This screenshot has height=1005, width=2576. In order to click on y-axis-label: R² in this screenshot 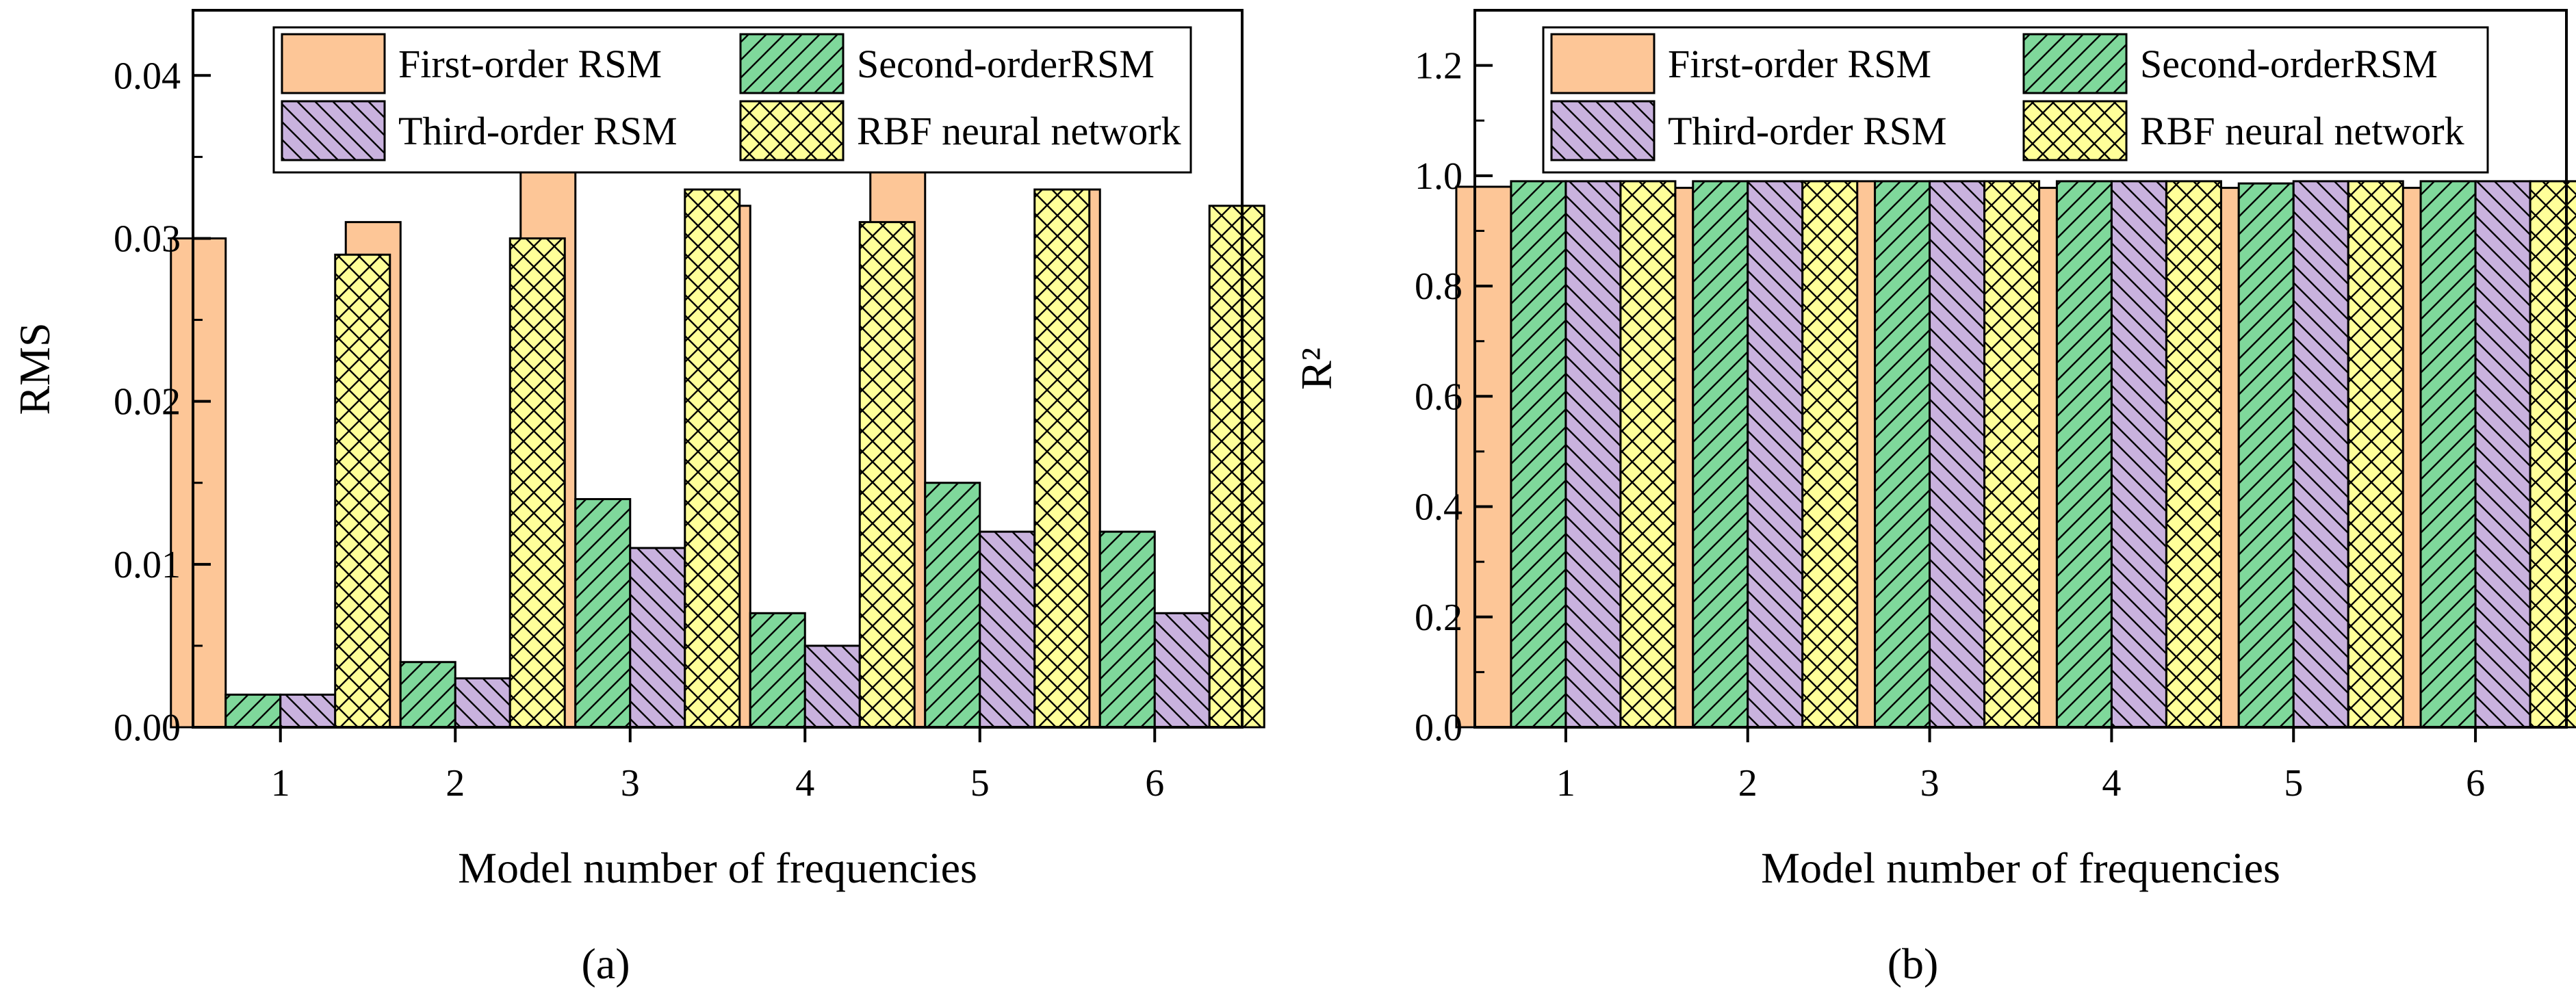, I will do `click(1316, 369)`.